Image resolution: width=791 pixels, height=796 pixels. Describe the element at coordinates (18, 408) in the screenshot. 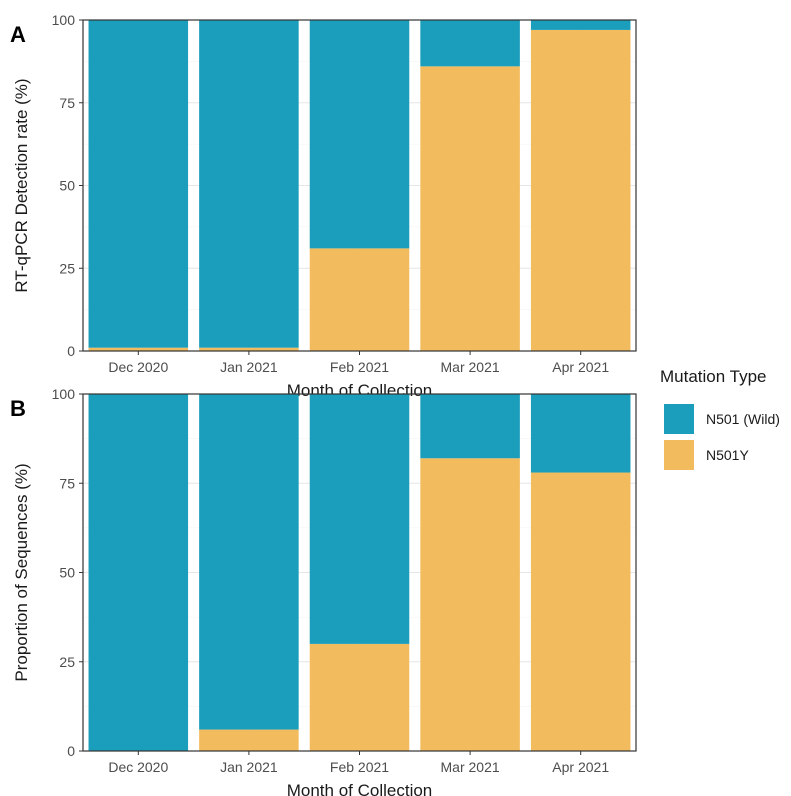

I see `panel-tag: B` at that location.